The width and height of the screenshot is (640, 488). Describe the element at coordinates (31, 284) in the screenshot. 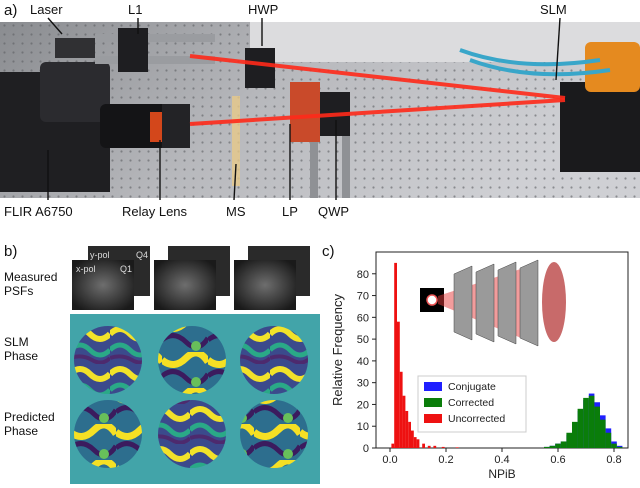

I see `row-label-measured-psfs: Measured PSFs` at that location.